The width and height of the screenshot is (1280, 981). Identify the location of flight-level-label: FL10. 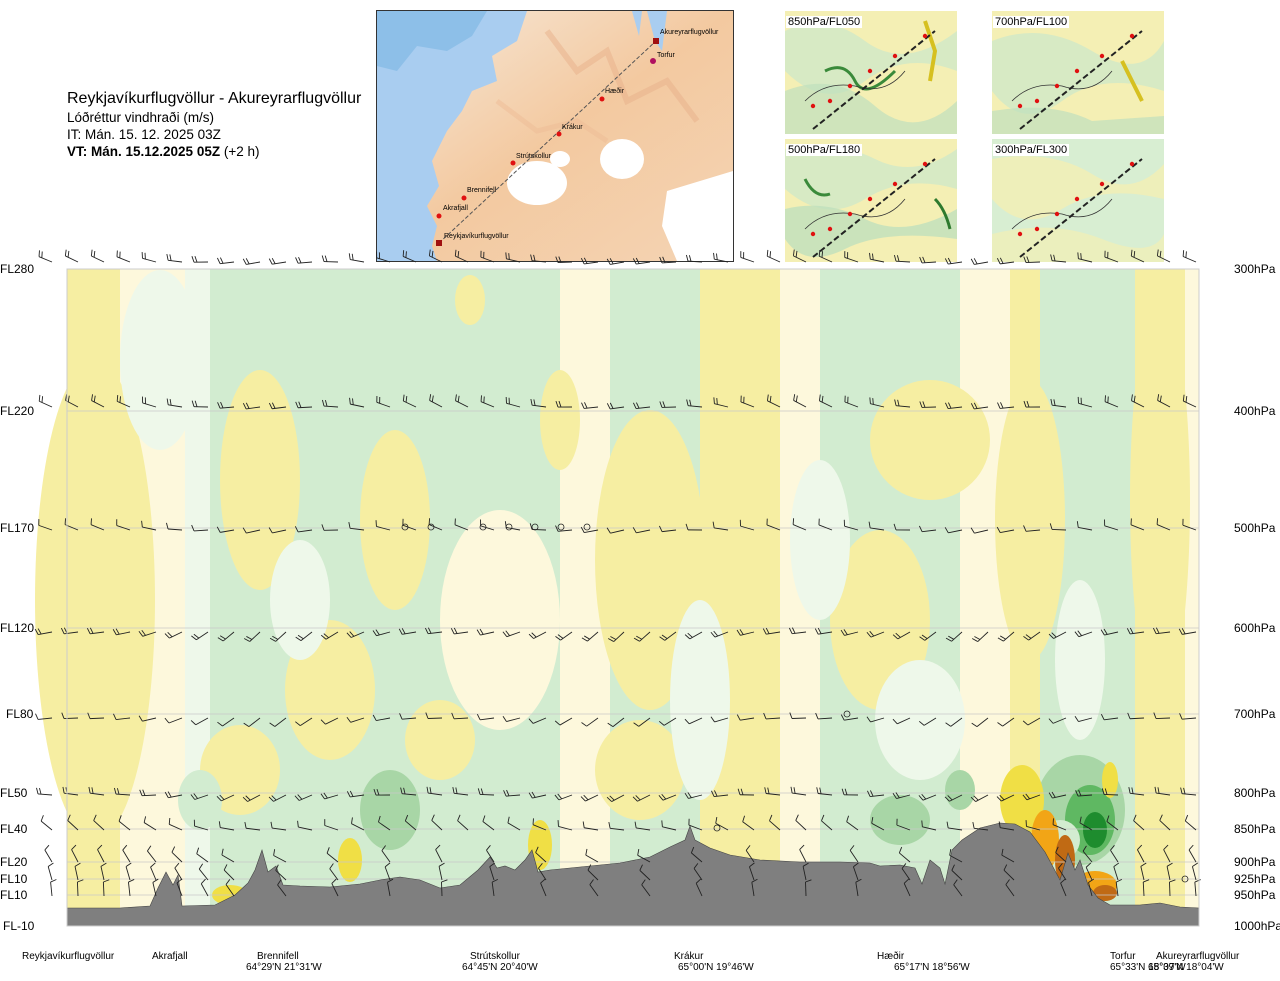
(14, 895).